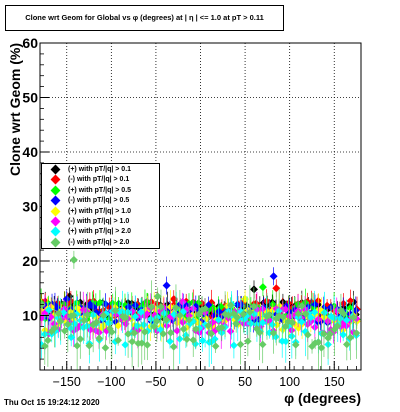  Describe the element at coordinates (15, 109) in the screenshot. I see `y-axis-label: Clone wrt Geom (%)` at that location.